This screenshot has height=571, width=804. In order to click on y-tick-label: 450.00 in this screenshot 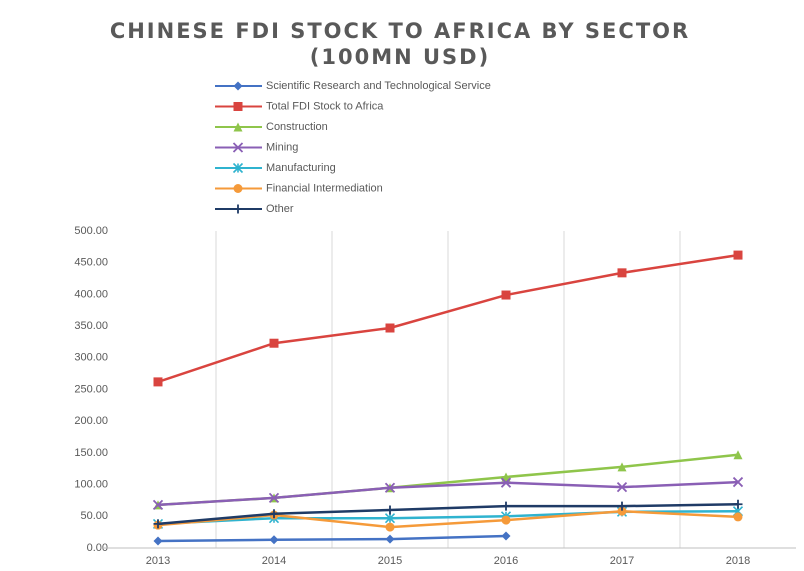, I will do `click(91, 263)`.